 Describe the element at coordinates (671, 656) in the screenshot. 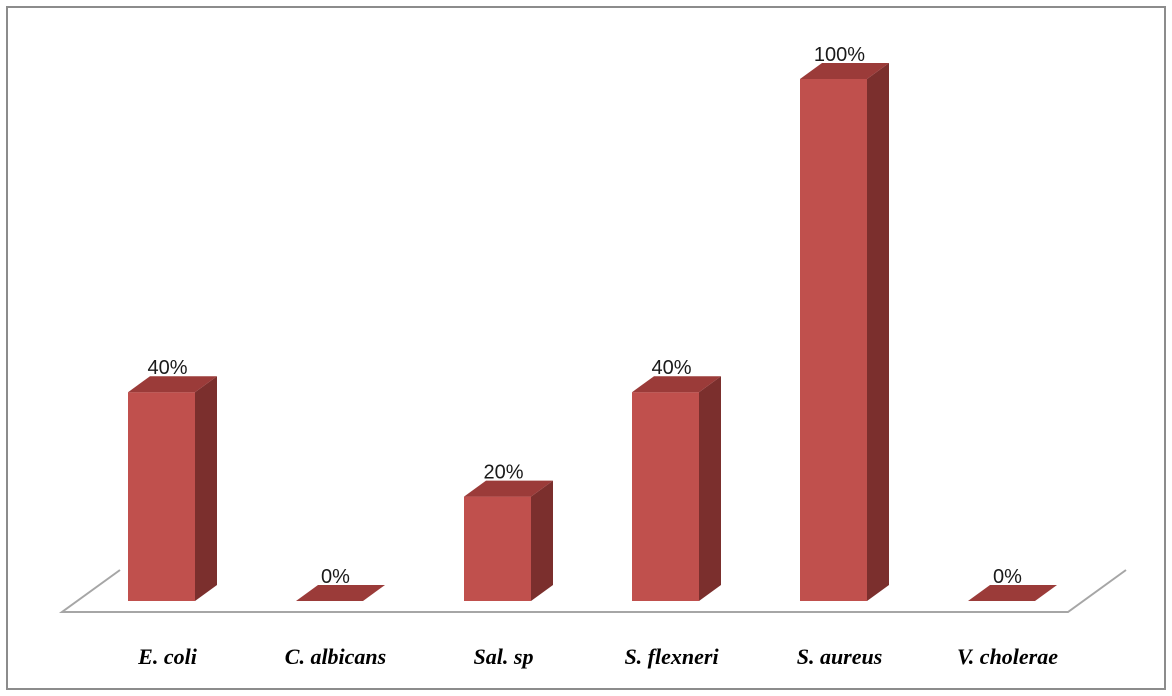

I see `category-label: S. flexneri` at that location.